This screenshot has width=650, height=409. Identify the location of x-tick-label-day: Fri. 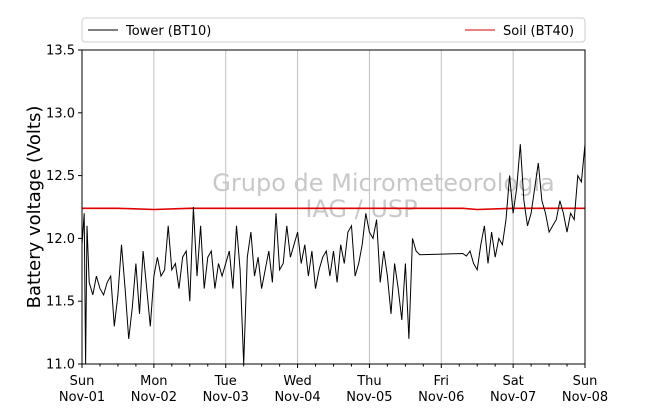
(442, 381).